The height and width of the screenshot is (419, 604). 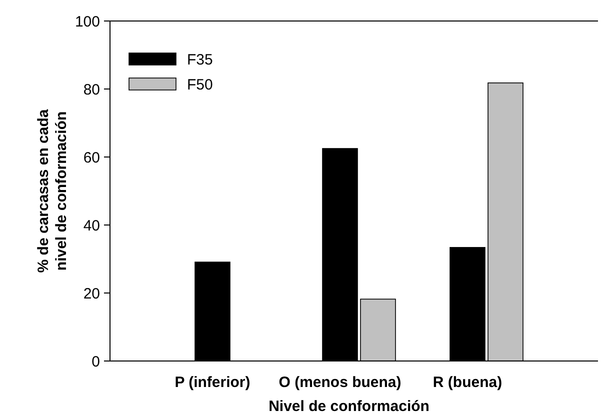 What do you see at coordinates (467, 382) in the screenshot?
I see `x-tick-label: R (buena)` at bounding box center [467, 382].